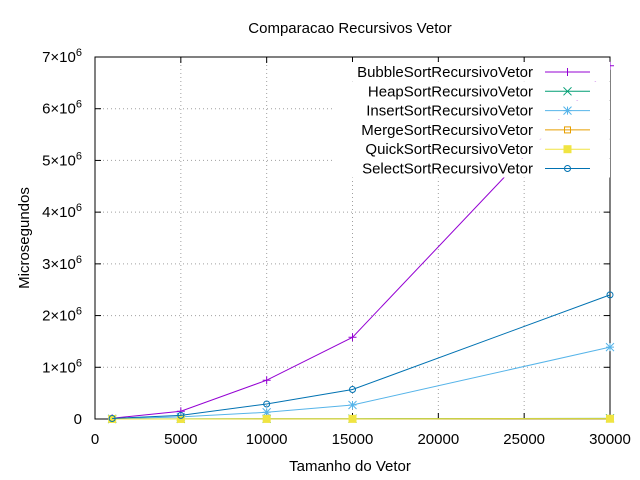  Describe the element at coordinates (361, 418) in the screenshot. I see `series-QuickSortRecursivoVetor` at that location.